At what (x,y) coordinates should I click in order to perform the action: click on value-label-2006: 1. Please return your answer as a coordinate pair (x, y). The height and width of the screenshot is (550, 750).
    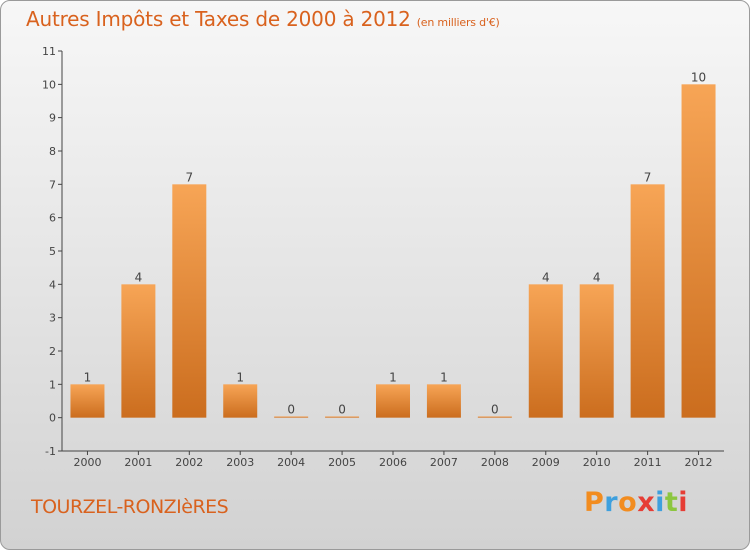
    Looking at the image, I should click on (393, 377).